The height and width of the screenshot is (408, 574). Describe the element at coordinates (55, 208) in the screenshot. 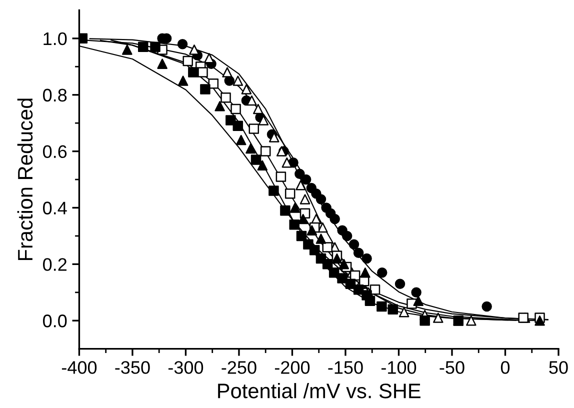

I see `y-tick-label: 0.4` at that location.